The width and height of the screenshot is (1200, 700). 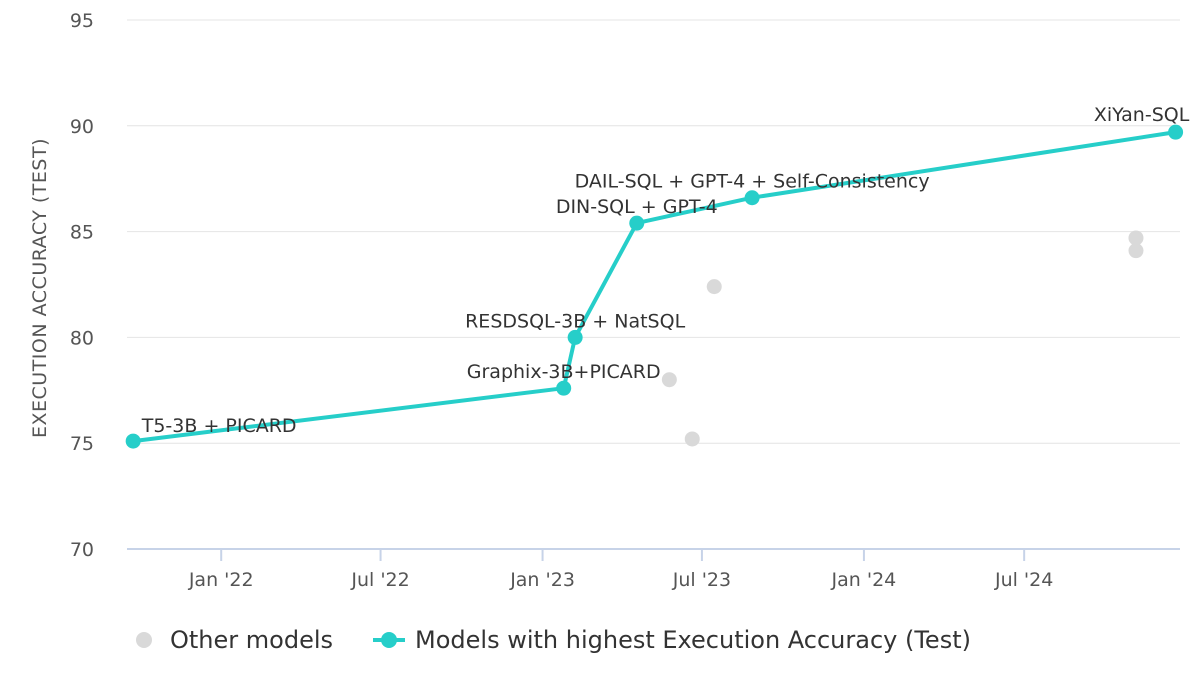 I want to click on legend-other-label: Other models, so click(x=252, y=640).